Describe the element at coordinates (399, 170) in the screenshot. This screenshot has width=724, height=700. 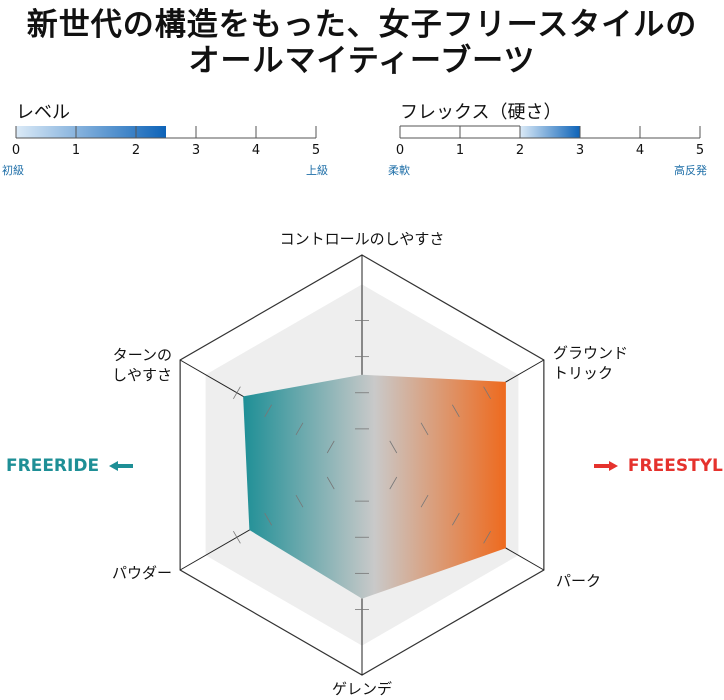
I see `flex-left-label: 柔軟` at that location.